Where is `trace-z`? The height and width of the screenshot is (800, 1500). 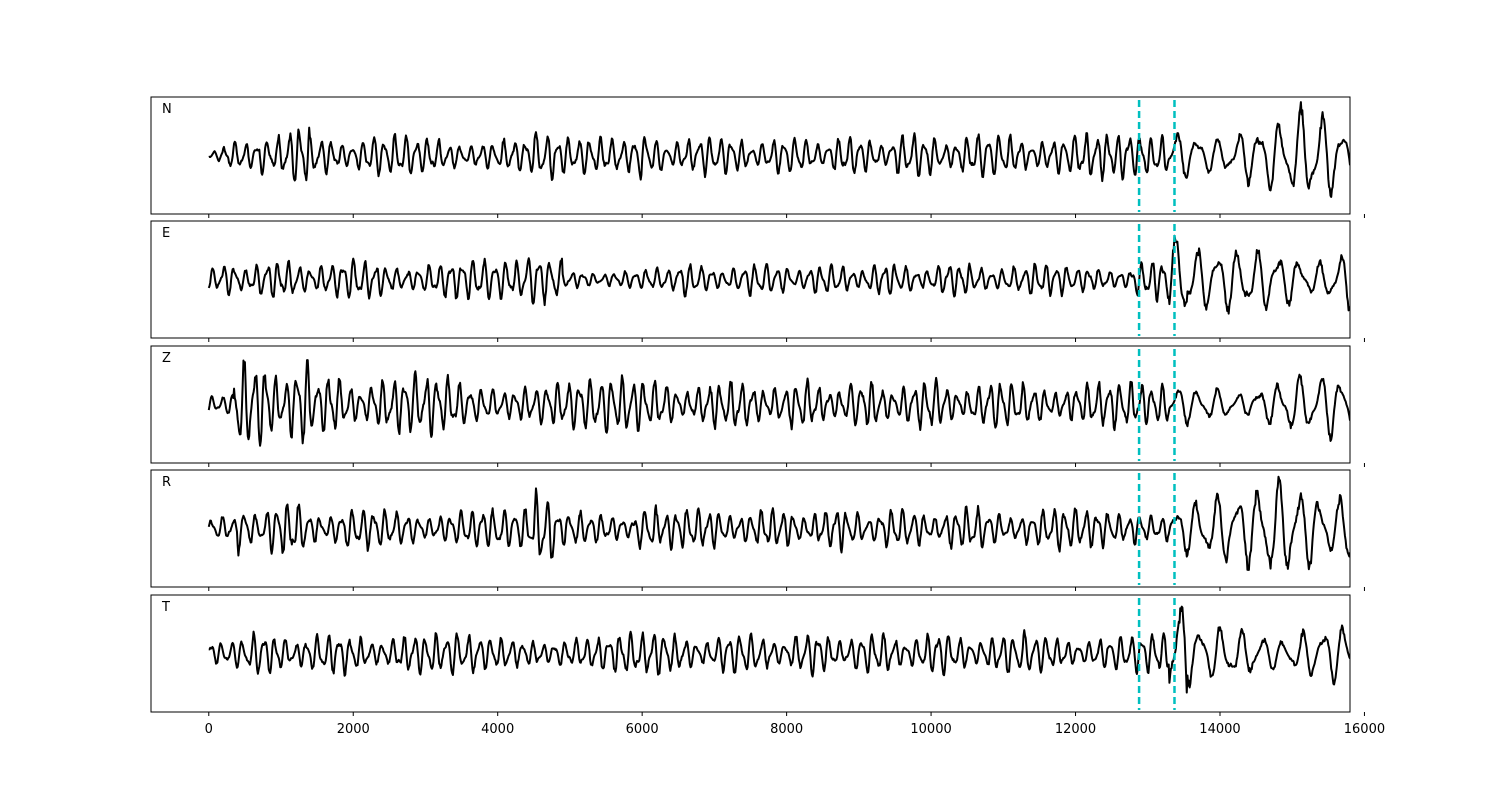 trace-z is located at coordinates (778, 403).